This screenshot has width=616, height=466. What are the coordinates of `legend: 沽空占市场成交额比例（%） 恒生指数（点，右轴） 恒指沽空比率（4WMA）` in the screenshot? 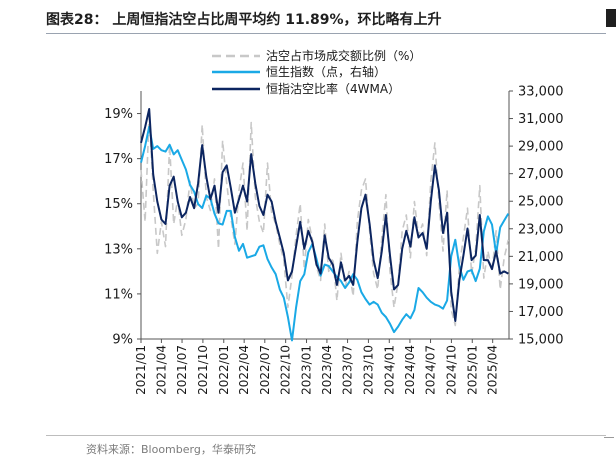 It's located at (316, 72).